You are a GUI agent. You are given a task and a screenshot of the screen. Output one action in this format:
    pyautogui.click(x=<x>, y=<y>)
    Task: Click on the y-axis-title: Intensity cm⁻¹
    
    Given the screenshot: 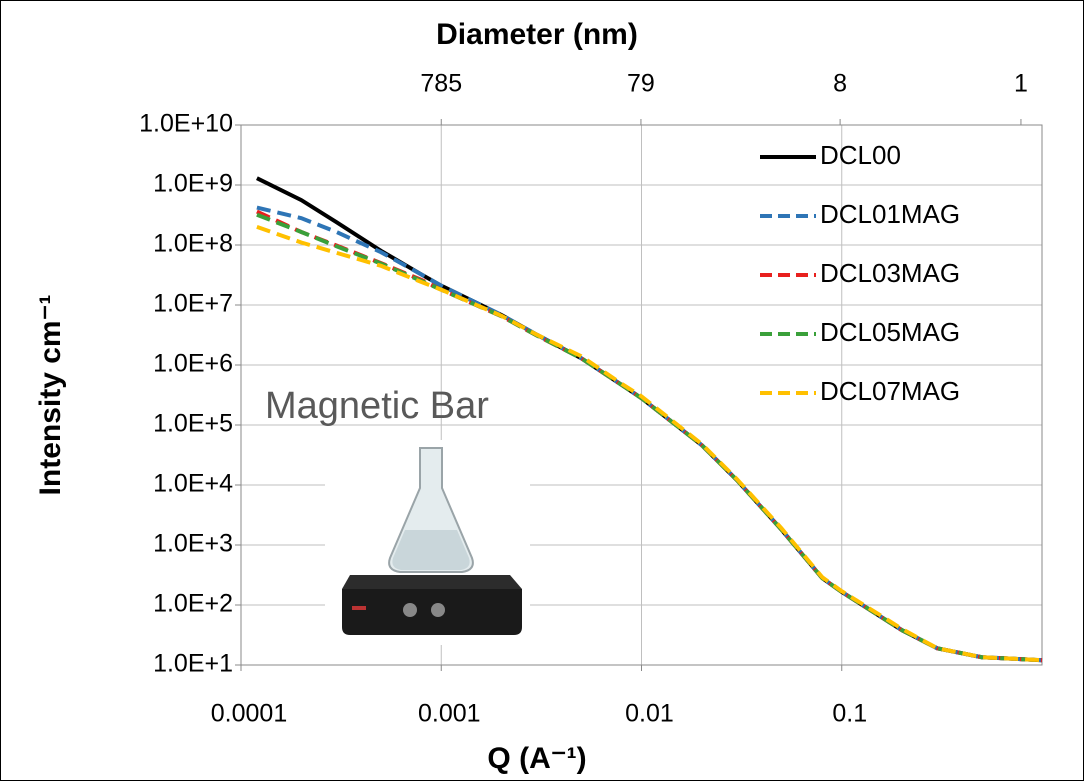 What is the action you would take?
    pyautogui.click(x=50, y=395)
    